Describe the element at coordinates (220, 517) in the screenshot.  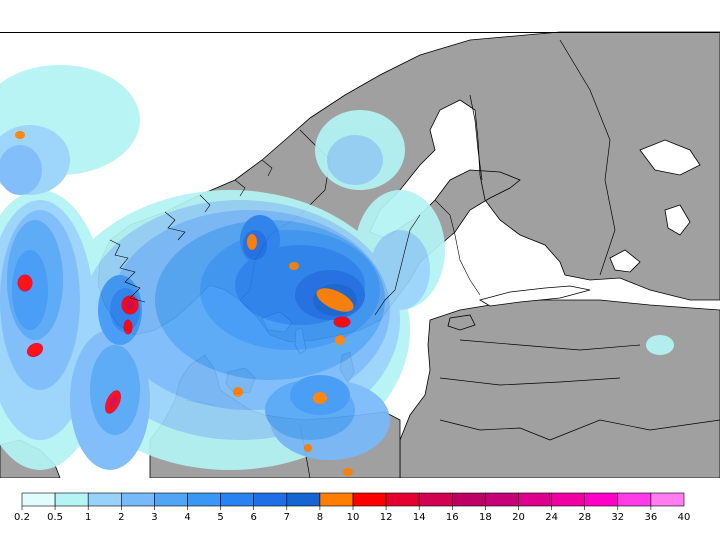
I see `legend-tick-label: 5` at that location.